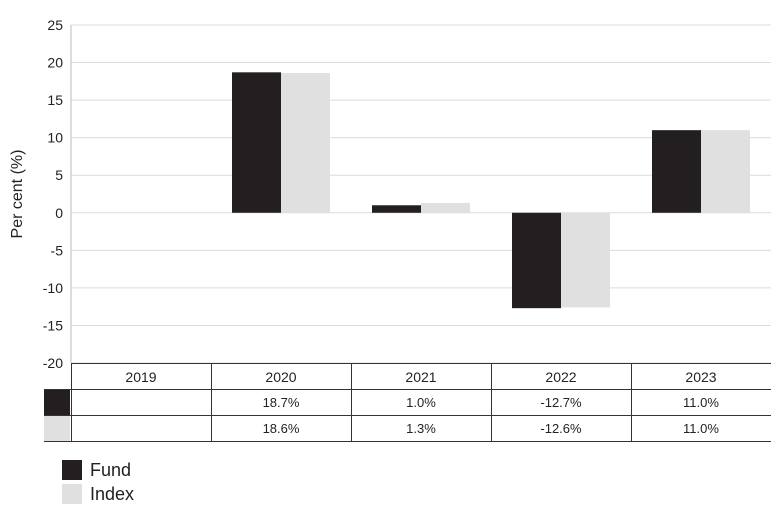 This screenshot has width=771, height=506. I want to click on legend: Fund Index, so click(98, 482).